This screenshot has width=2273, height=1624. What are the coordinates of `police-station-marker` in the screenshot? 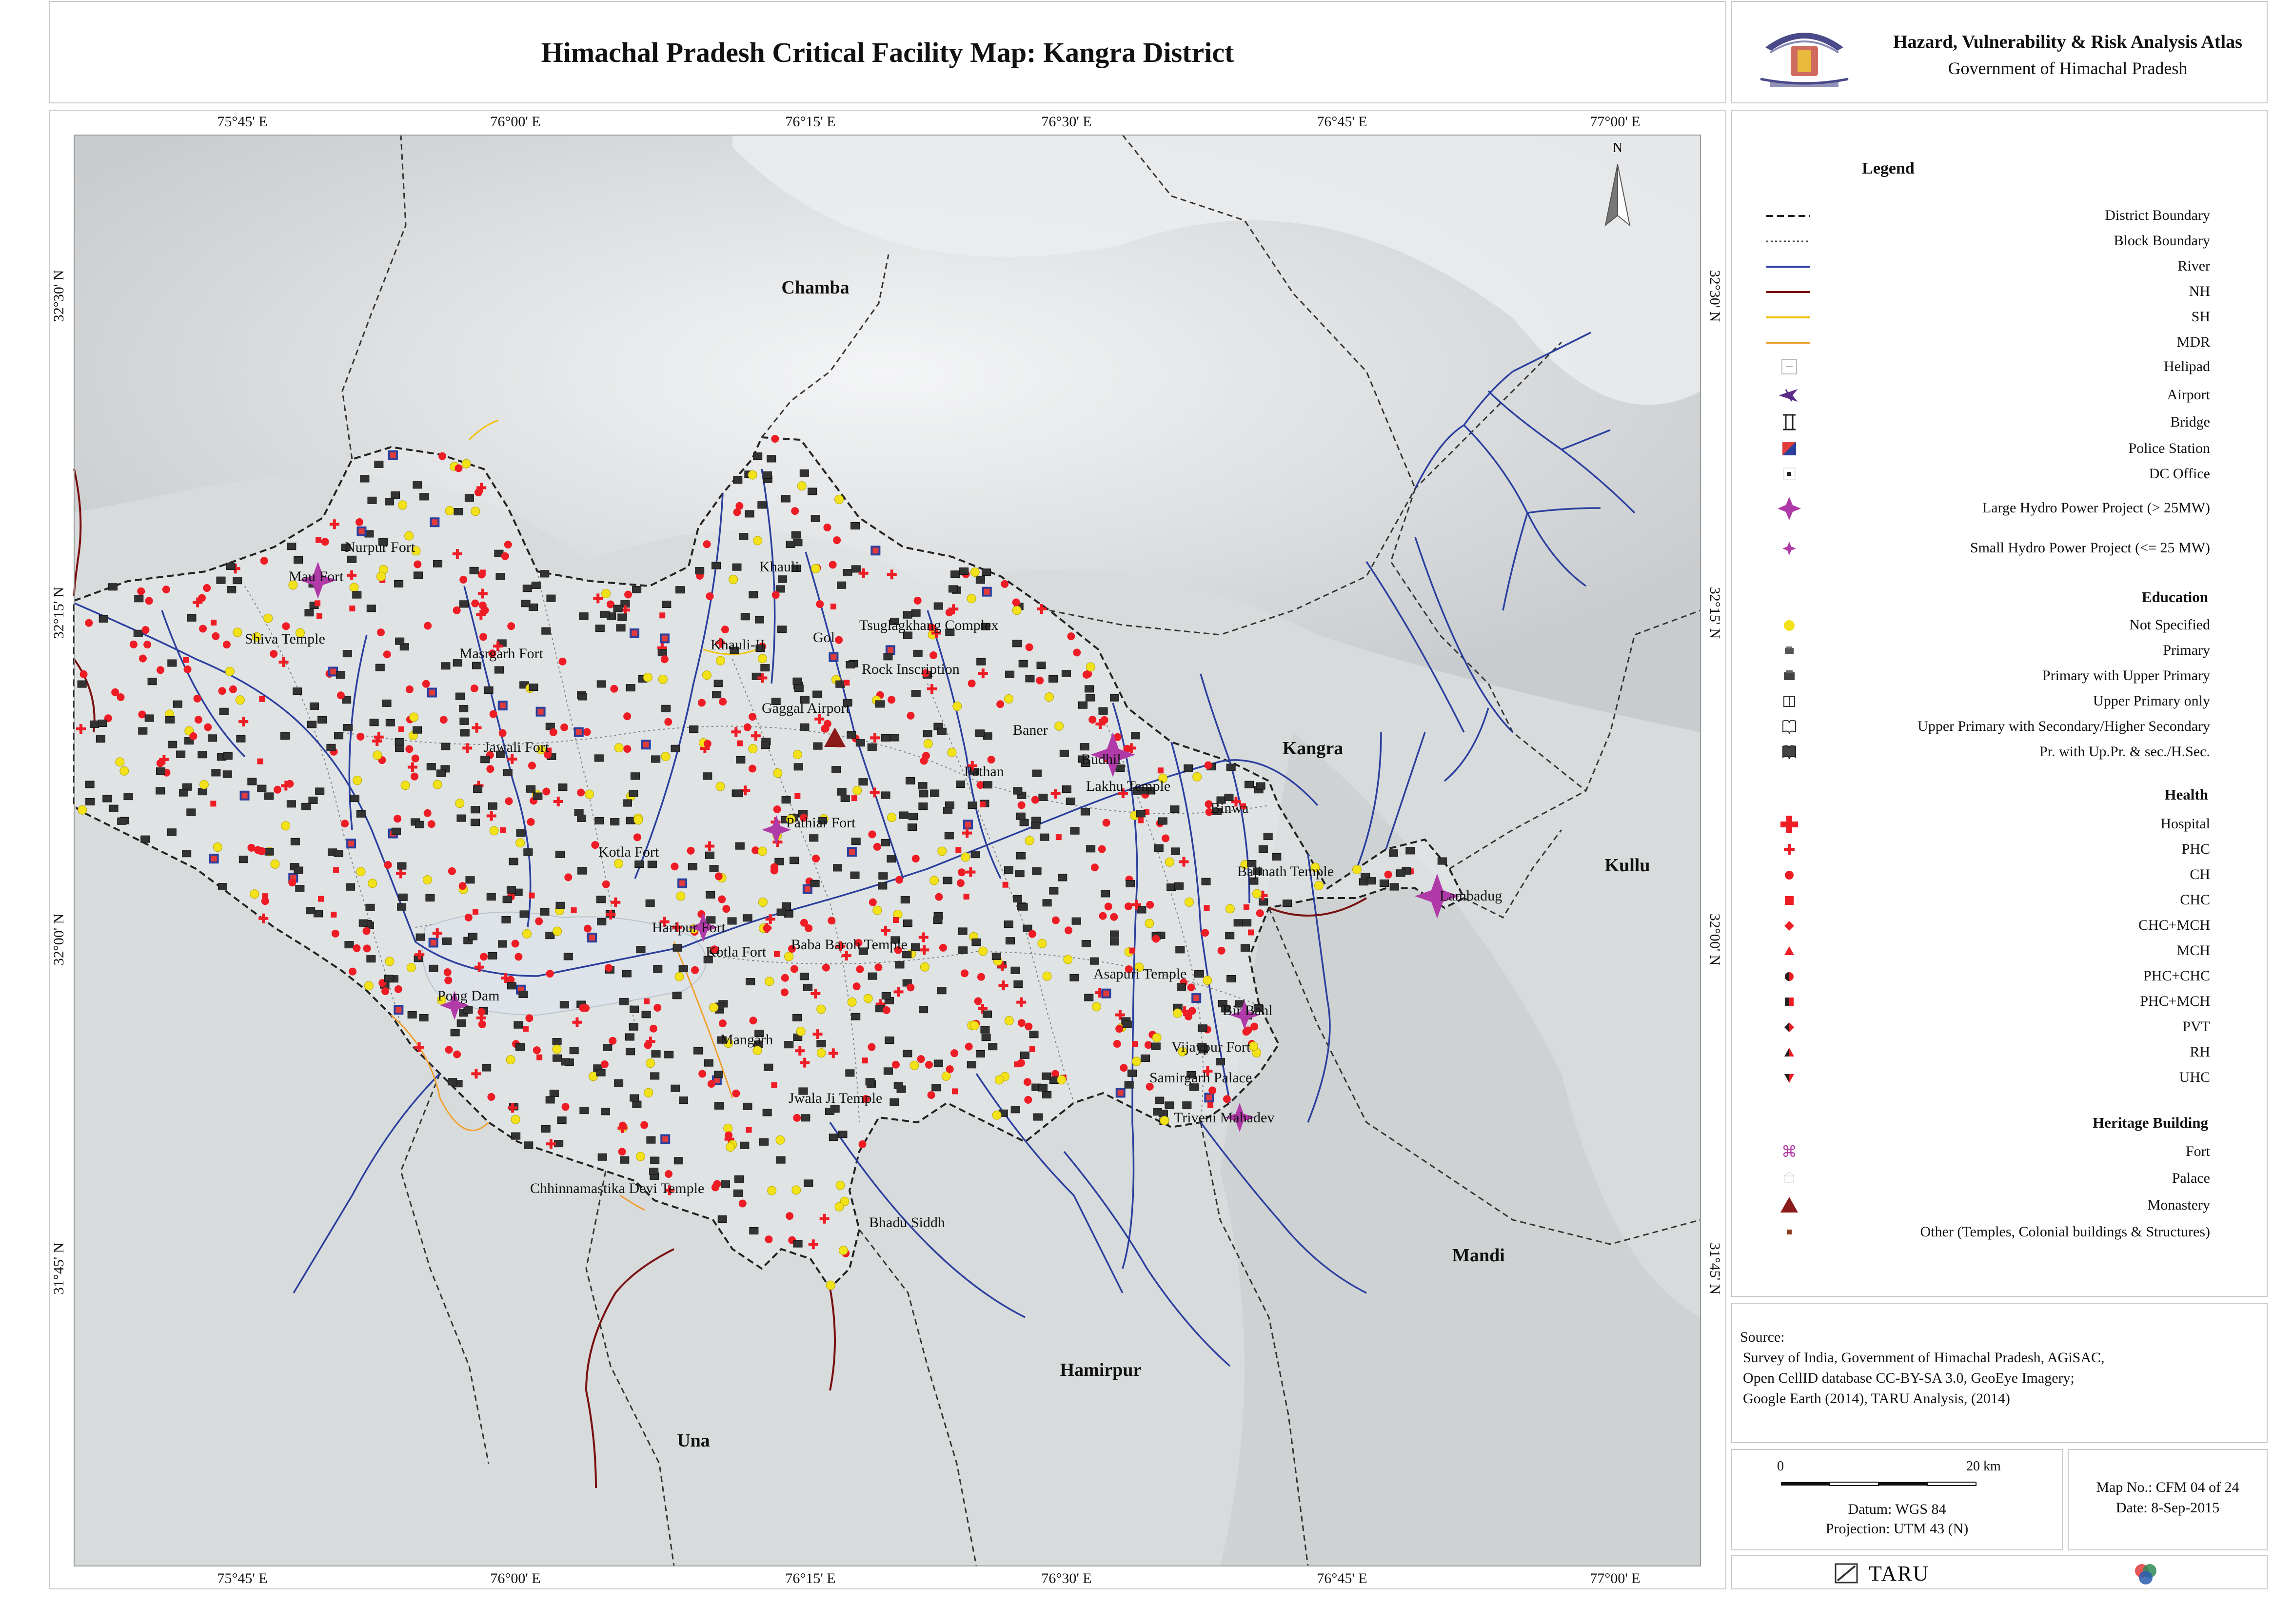 It's located at (635, 633).